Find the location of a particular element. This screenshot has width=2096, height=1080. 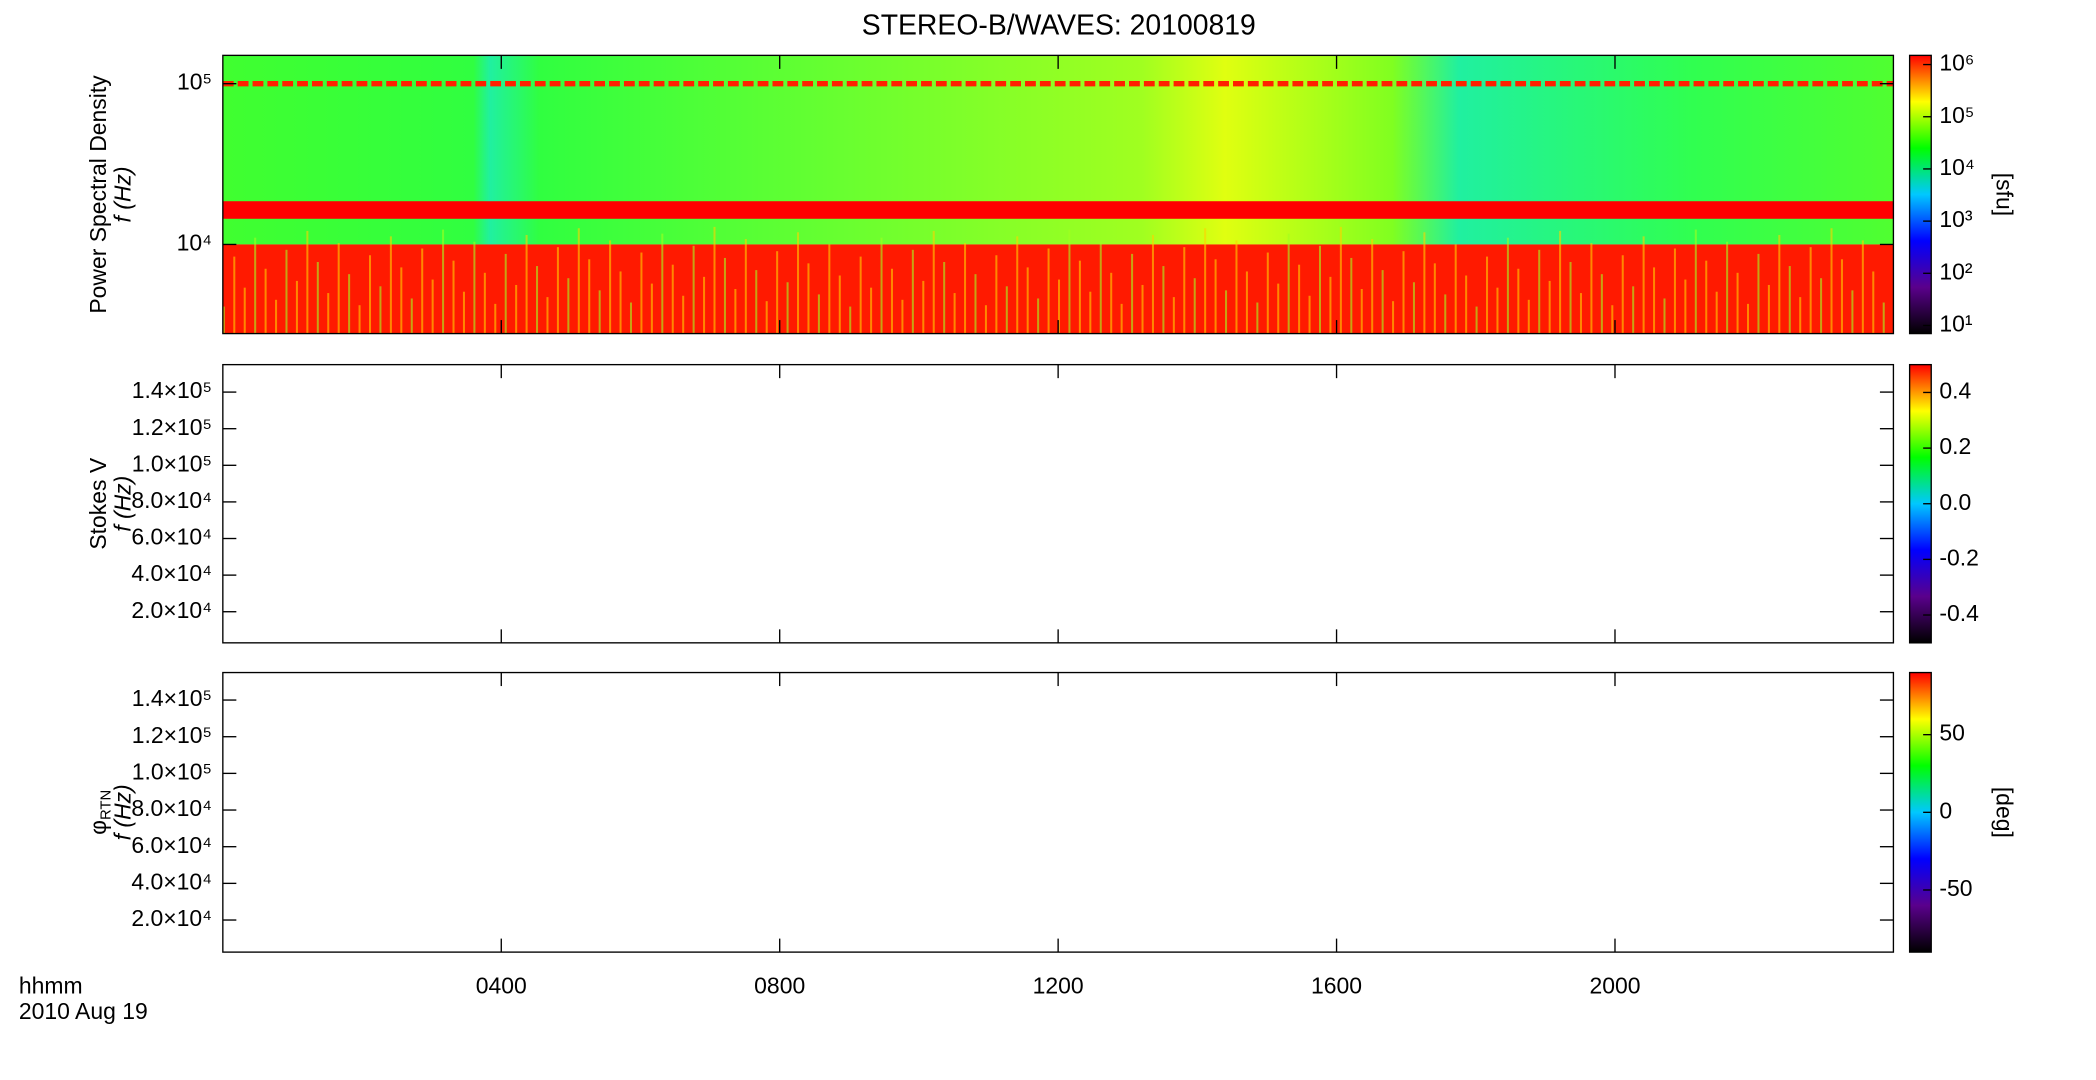

colorbar-tick-label: -0.2 is located at coordinates (1959, 557).